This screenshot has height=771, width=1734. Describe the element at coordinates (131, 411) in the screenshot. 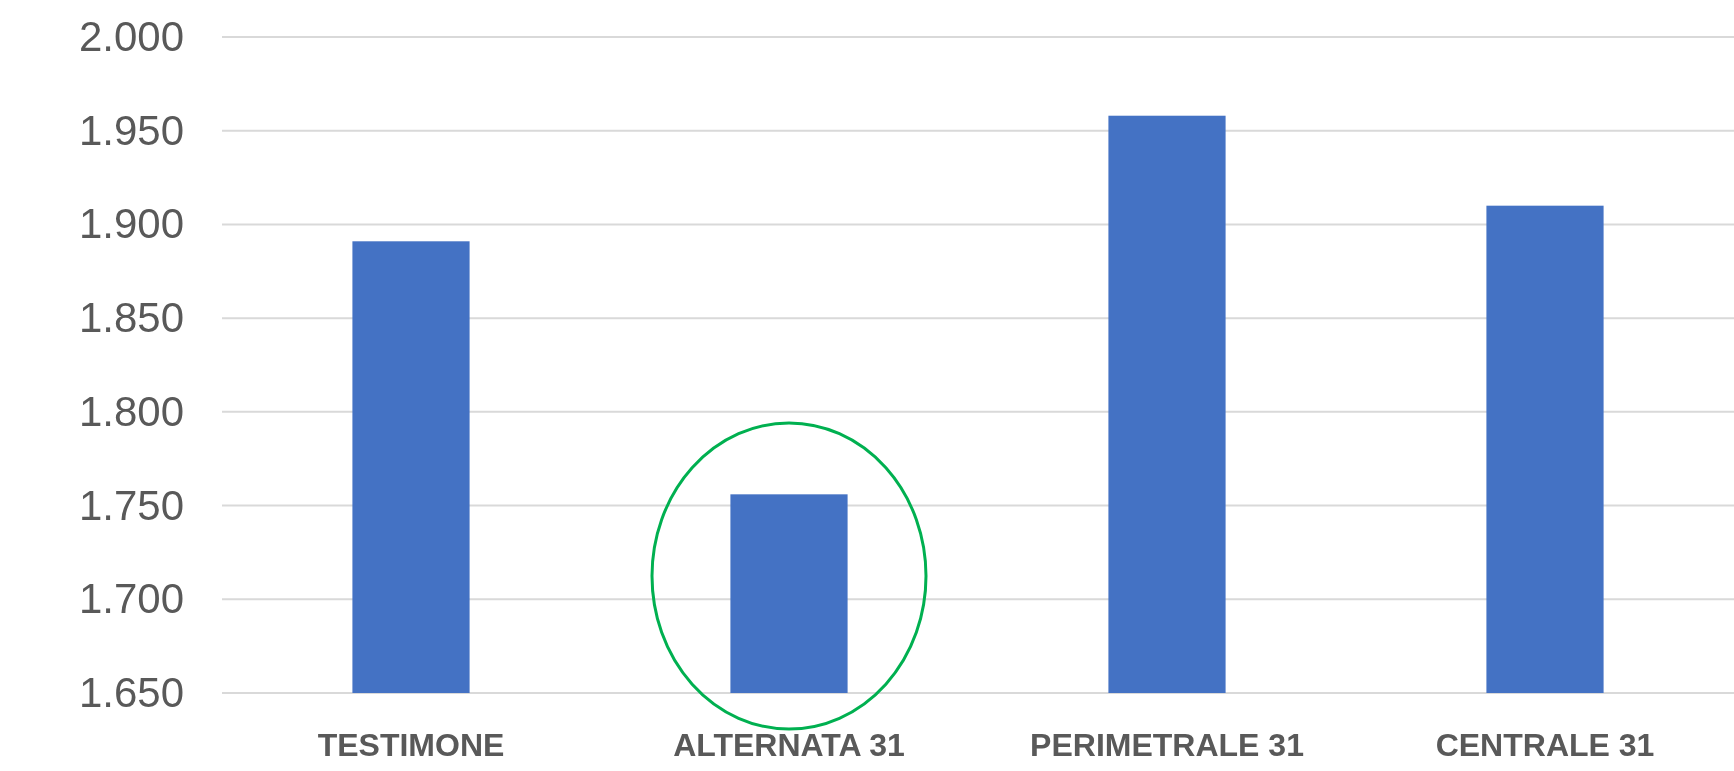

I see `y-tick-label: 1.800` at that location.